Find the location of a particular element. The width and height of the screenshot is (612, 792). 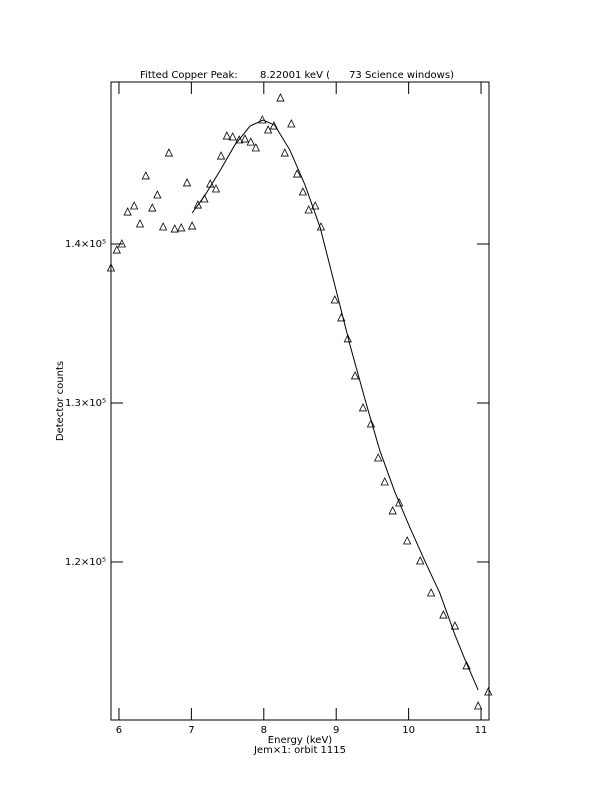

x-tick-label: 10 is located at coordinates (408, 730).